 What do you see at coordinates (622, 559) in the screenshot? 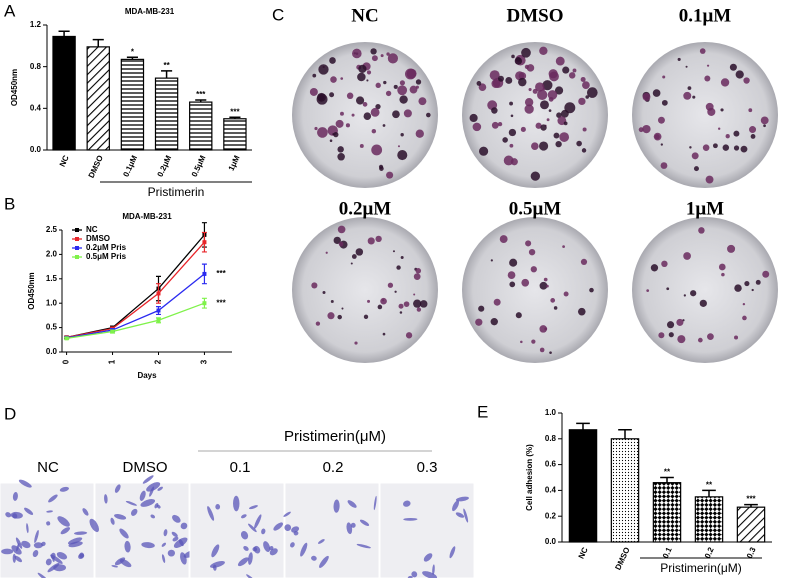
I see `x-tick-label: DMSO` at bounding box center [622, 559].